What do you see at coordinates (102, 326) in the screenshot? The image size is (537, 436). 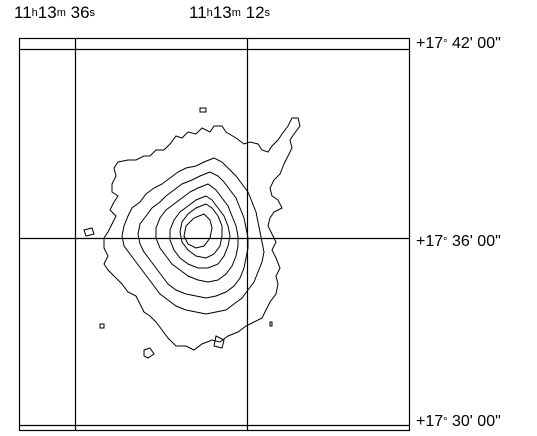 I see `contour-island-small` at bounding box center [102, 326].